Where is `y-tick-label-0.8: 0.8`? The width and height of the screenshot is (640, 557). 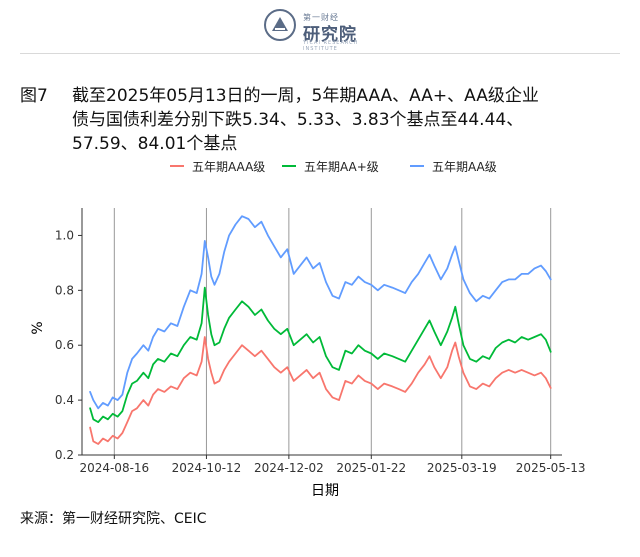 y-tick-label-0.8: 0.8 is located at coordinates (64, 290).